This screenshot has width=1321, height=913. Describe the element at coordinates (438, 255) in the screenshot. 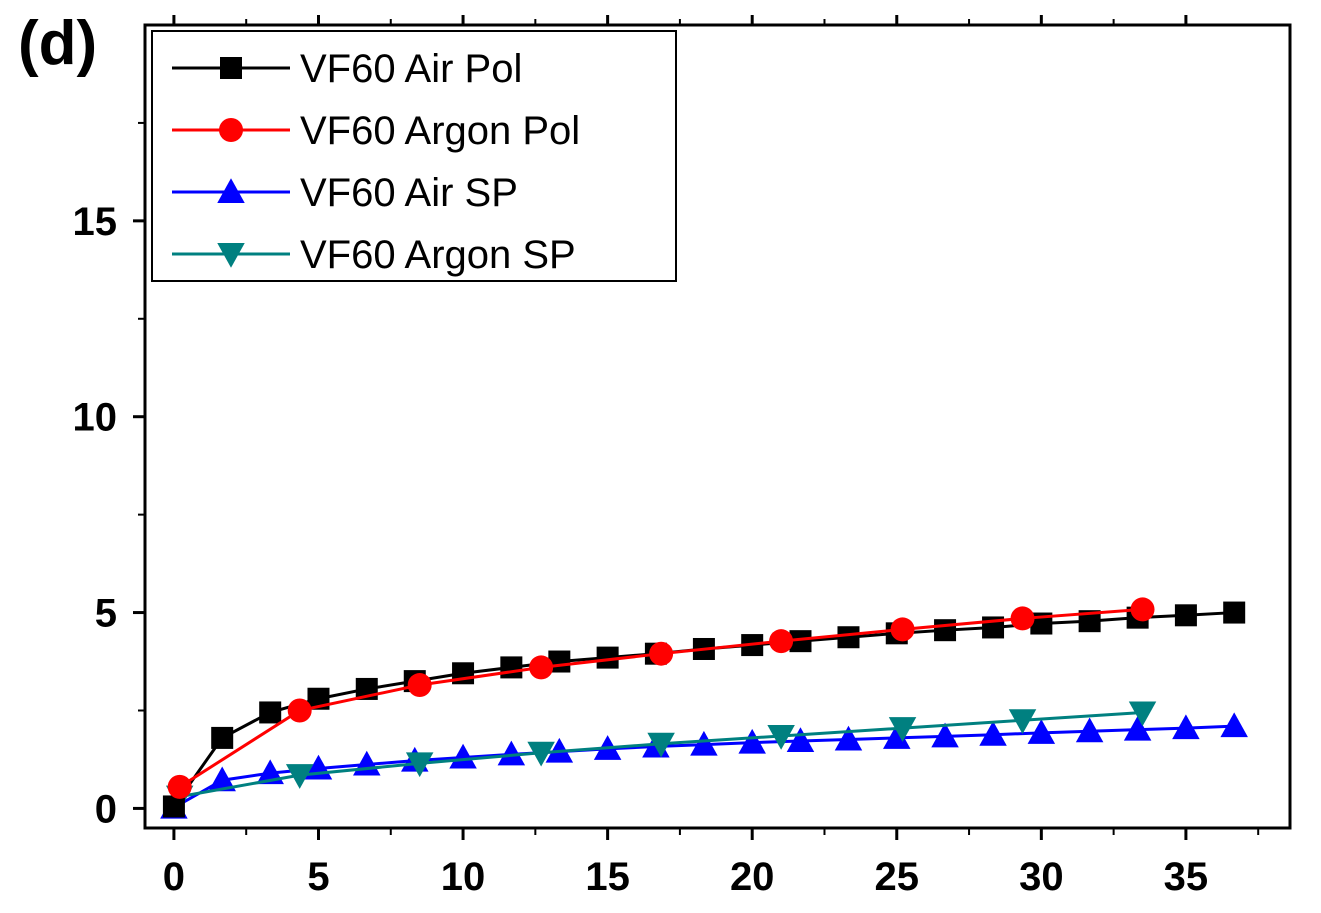

I see `legend-label-argon-sp: VF60 Argon SP` at that location.